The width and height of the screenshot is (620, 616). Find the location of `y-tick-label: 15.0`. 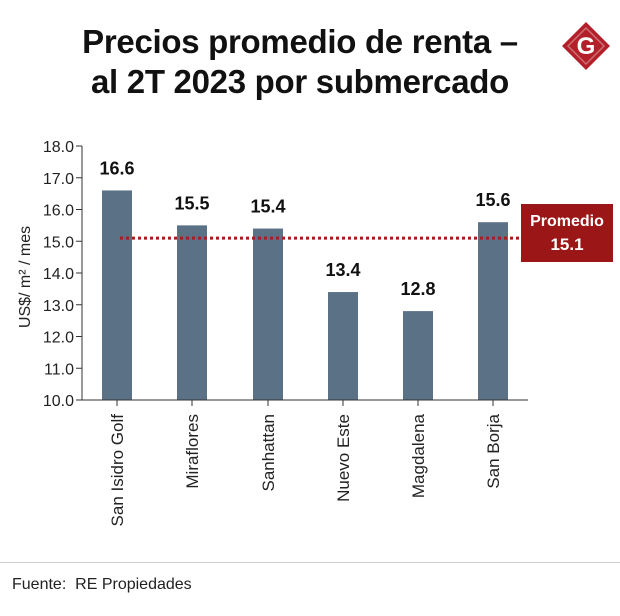

y-tick-label: 15.0 is located at coordinates (58, 242).